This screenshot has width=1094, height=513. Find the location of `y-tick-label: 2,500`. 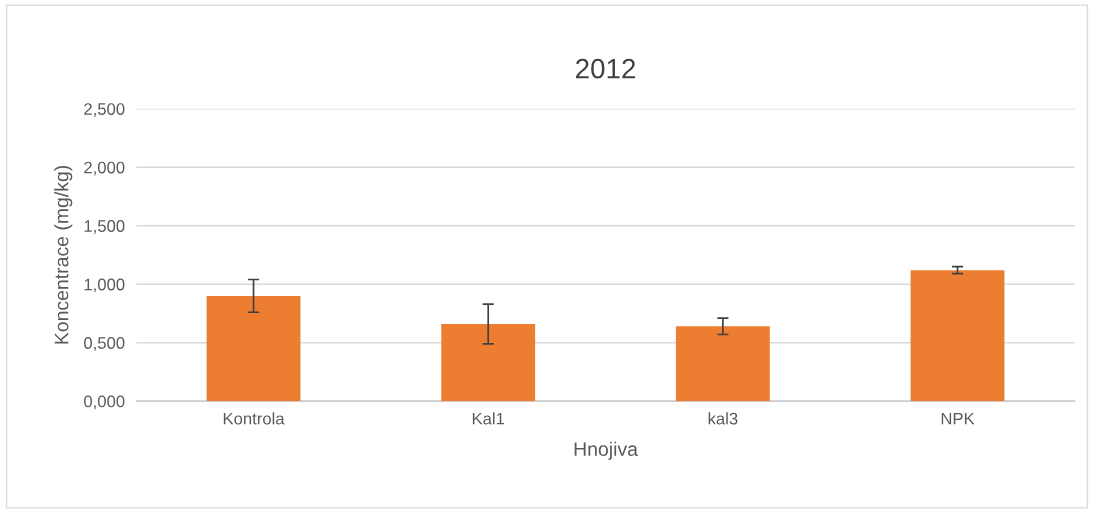

y-tick-label: 2,500 is located at coordinates (104, 110).